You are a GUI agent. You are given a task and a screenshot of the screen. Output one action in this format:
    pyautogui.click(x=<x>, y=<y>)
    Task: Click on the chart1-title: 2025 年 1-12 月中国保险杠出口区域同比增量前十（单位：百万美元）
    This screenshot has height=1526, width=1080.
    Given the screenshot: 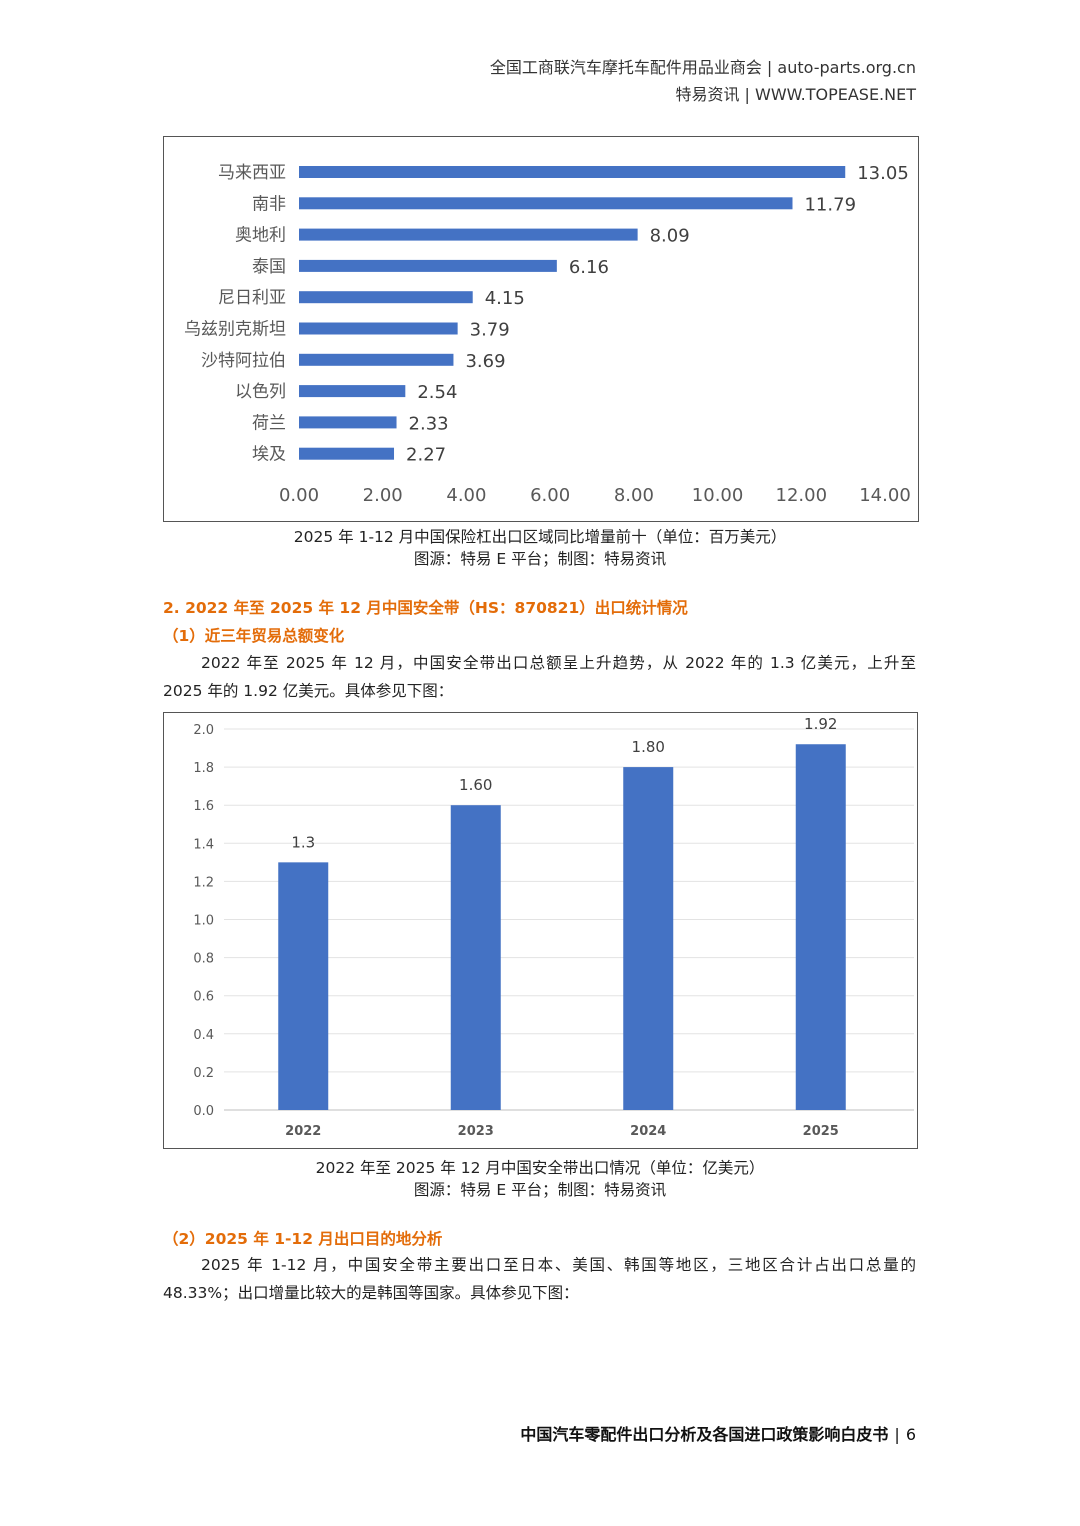 What is the action you would take?
    pyautogui.click(x=540, y=537)
    